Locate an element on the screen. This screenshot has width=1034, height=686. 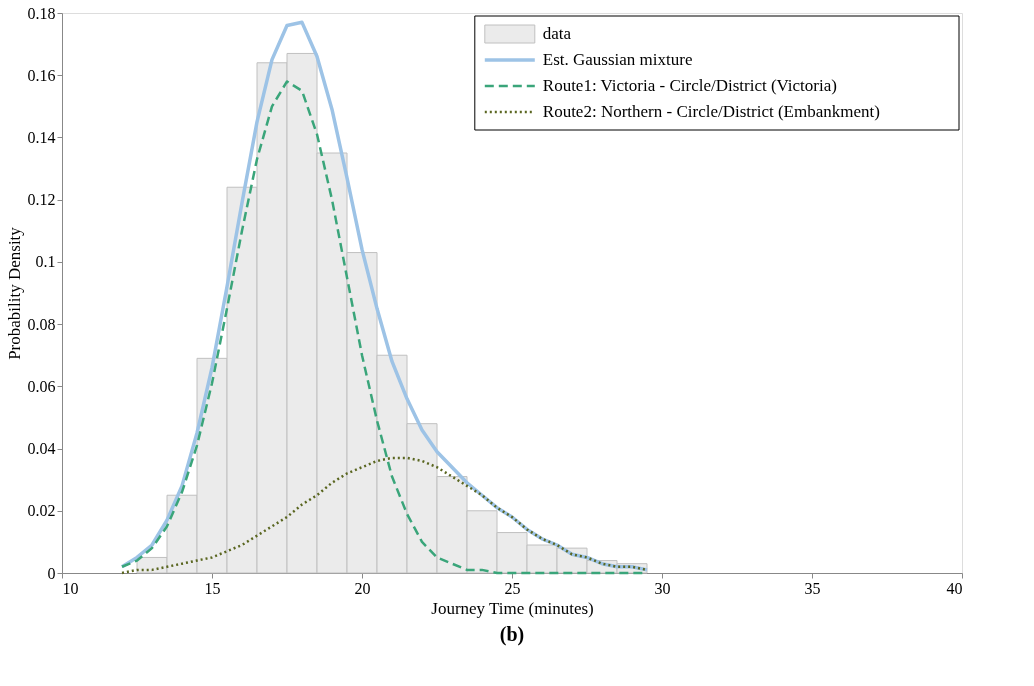
x-tick-label: 35 is located at coordinates (812, 588).